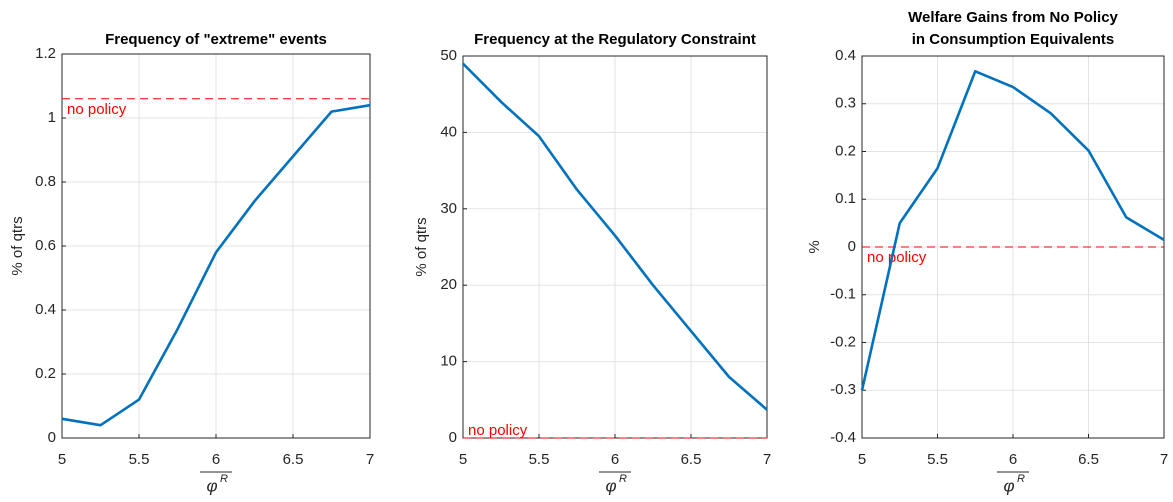  What do you see at coordinates (216, 39) in the screenshot?
I see `chart-title: Frequency of "extreme" events` at bounding box center [216, 39].